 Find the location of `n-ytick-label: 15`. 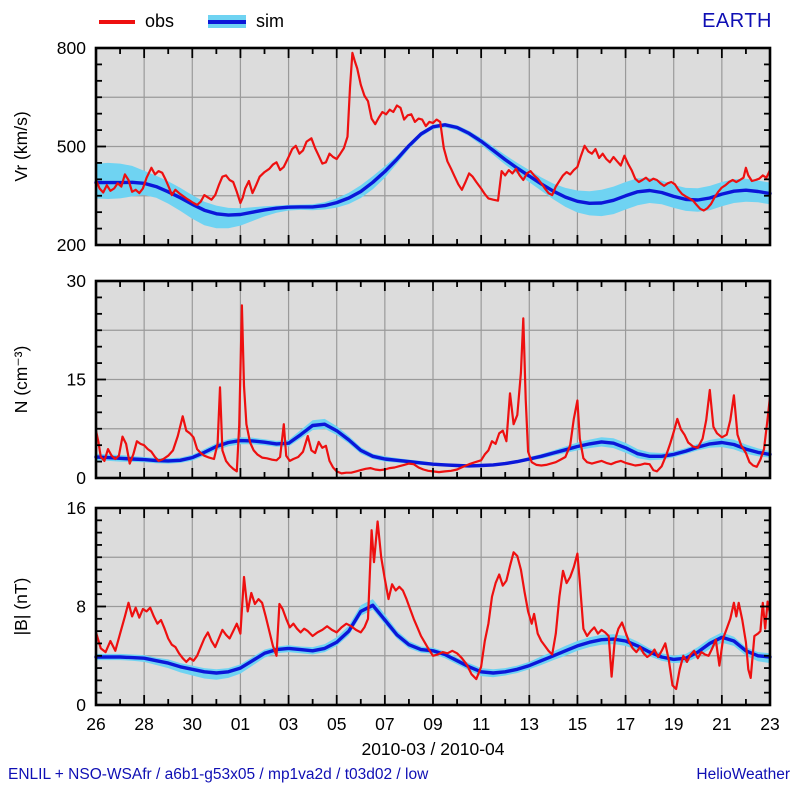

n-ytick-label: 15 is located at coordinates (76, 380).